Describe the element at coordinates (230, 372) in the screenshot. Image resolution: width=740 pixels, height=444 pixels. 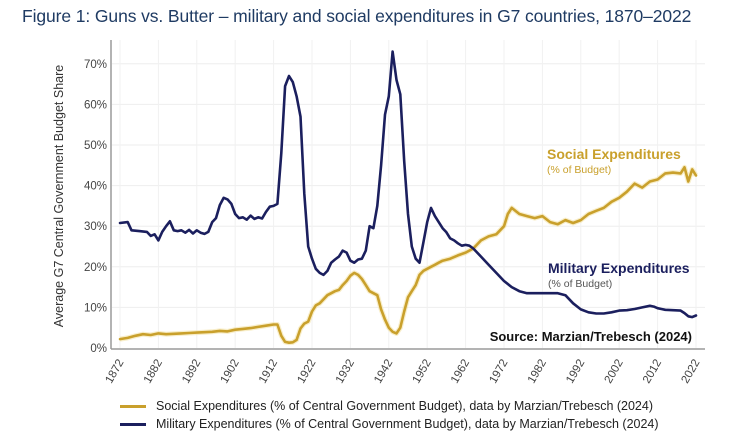
I see `x-tick-label: 1902` at that location.